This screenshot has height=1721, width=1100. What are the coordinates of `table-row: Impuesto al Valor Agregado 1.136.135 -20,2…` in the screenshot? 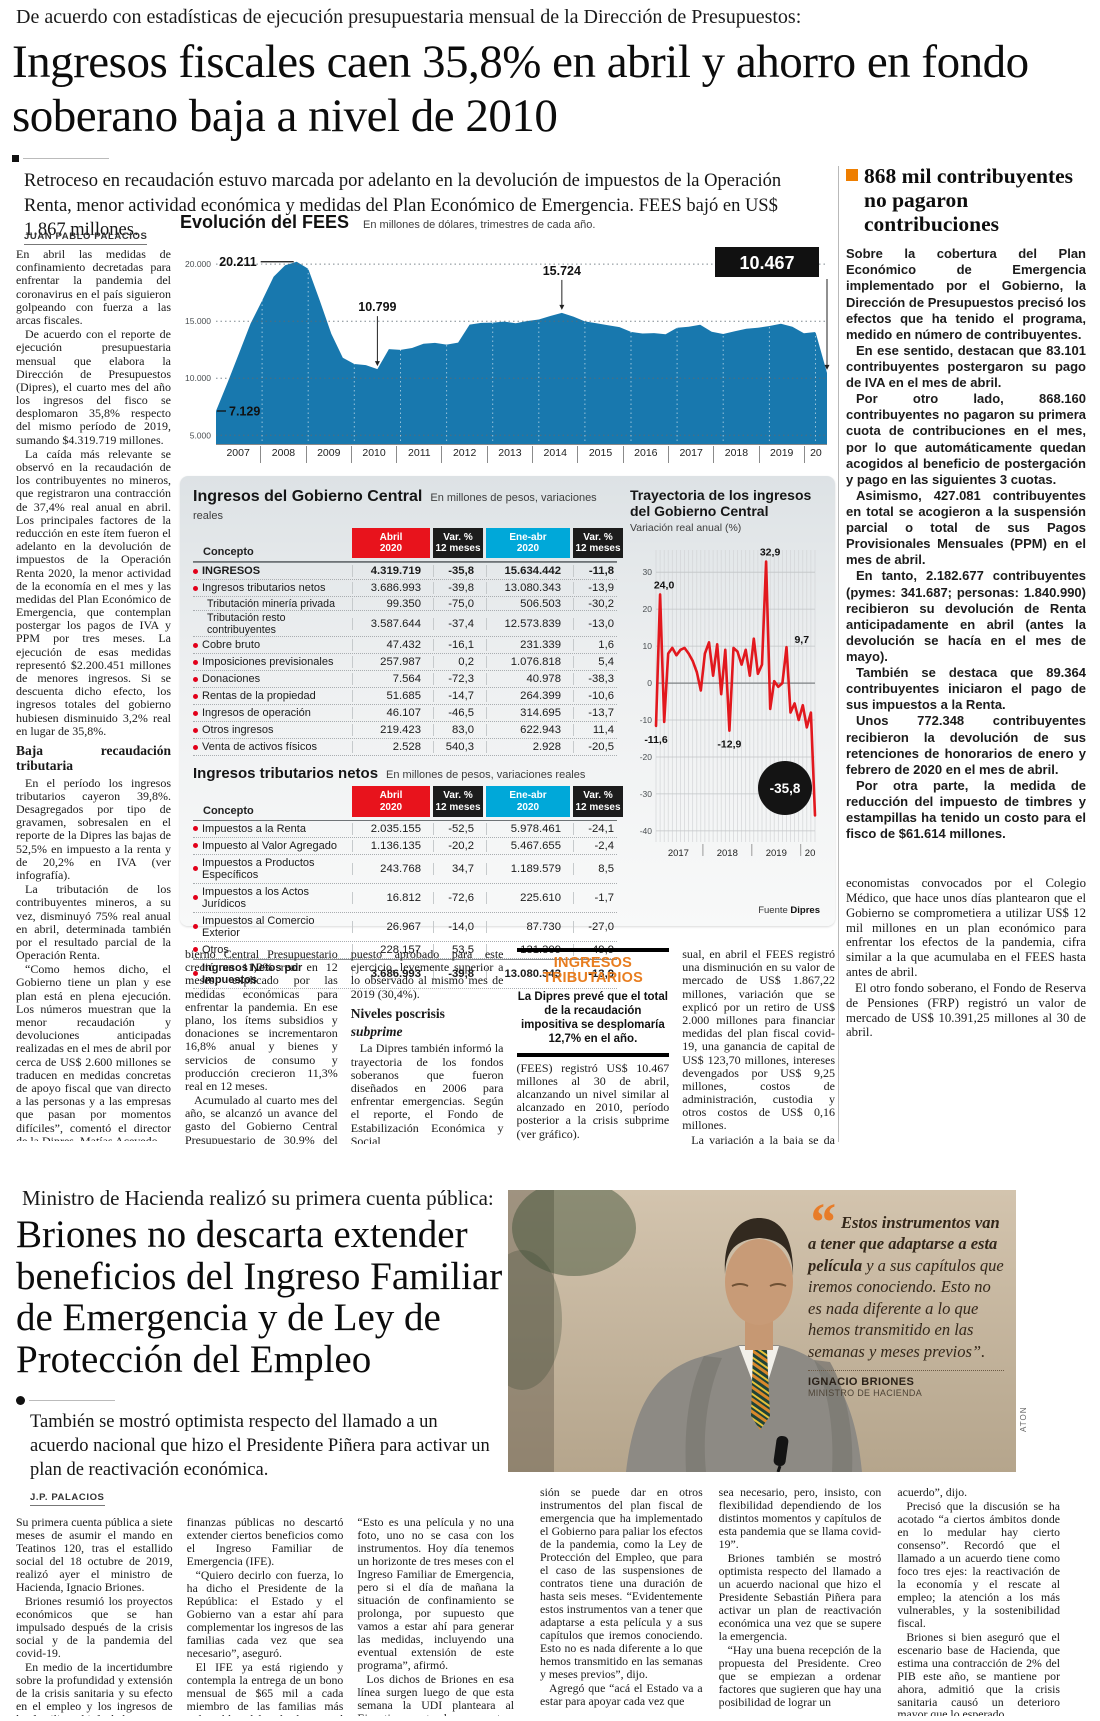 It's located at (405, 846).